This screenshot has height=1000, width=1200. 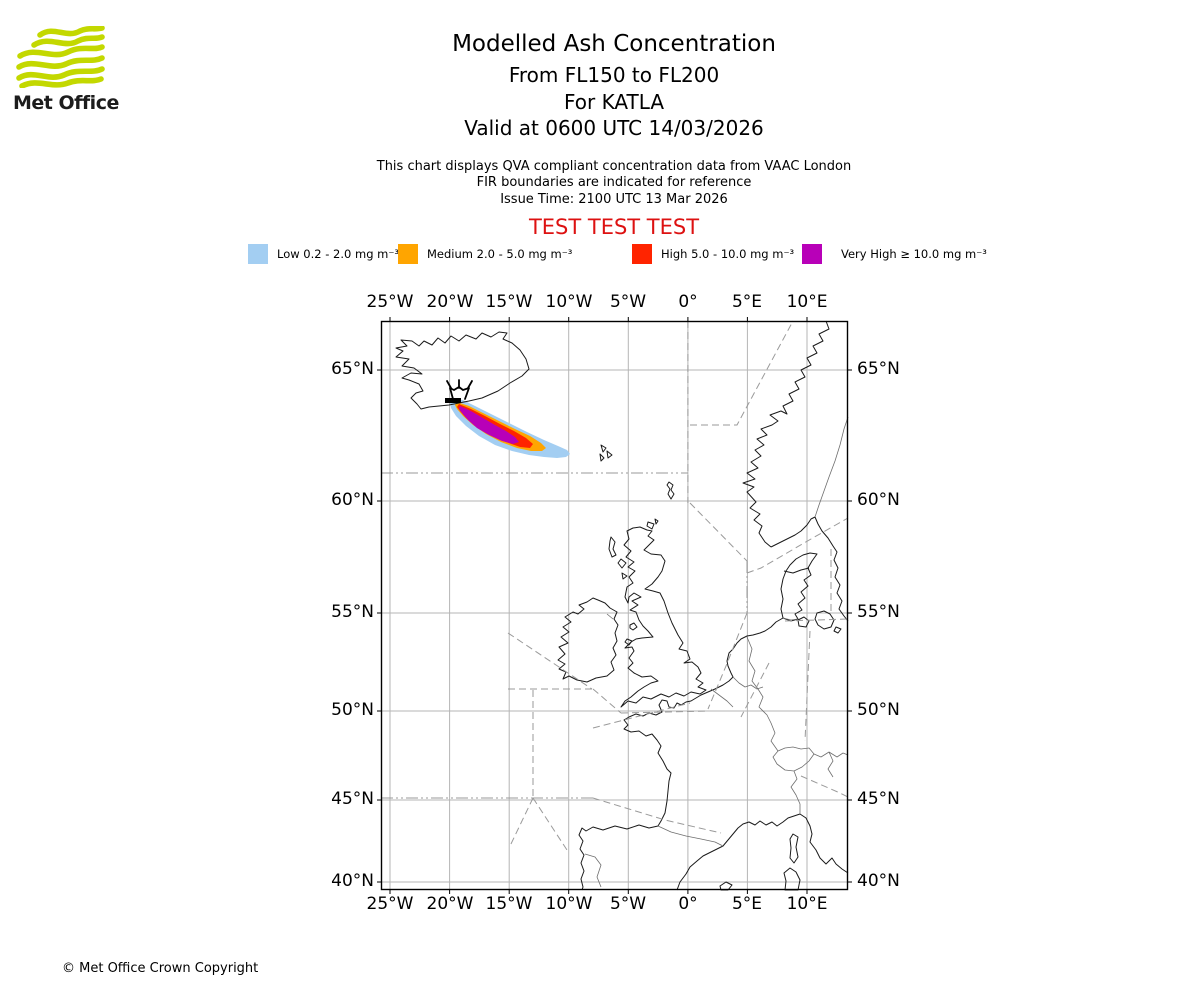 What do you see at coordinates (794, 848) in the screenshot?
I see `coast-corsica` at bounding box center [794, 848].